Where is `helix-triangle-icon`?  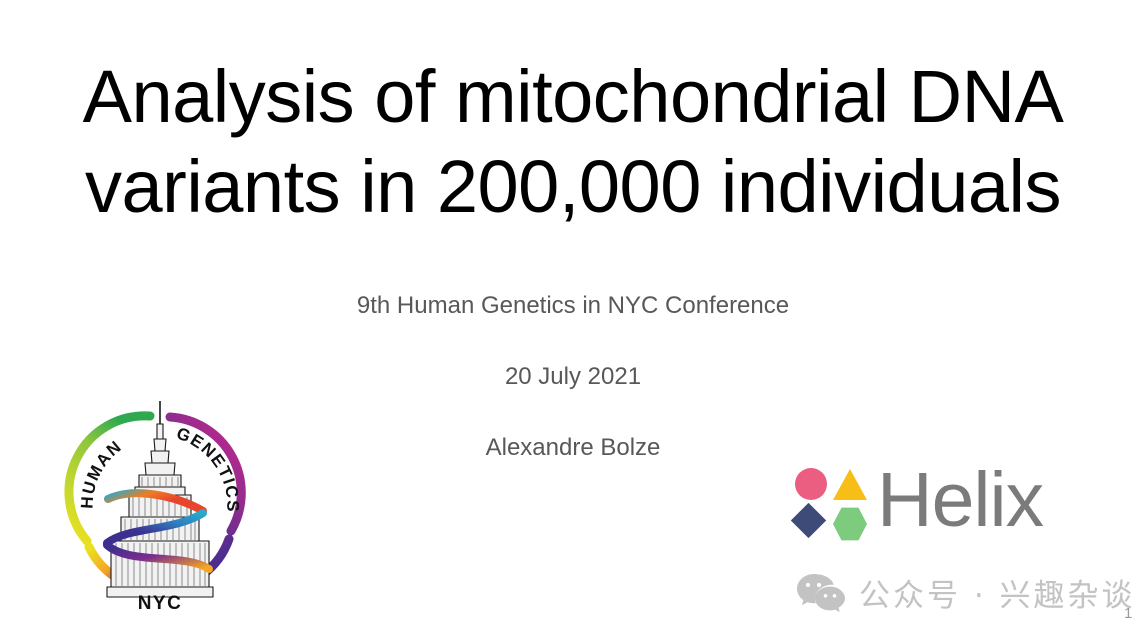 helix-triangle-icon is located at coordinates (850, 484).